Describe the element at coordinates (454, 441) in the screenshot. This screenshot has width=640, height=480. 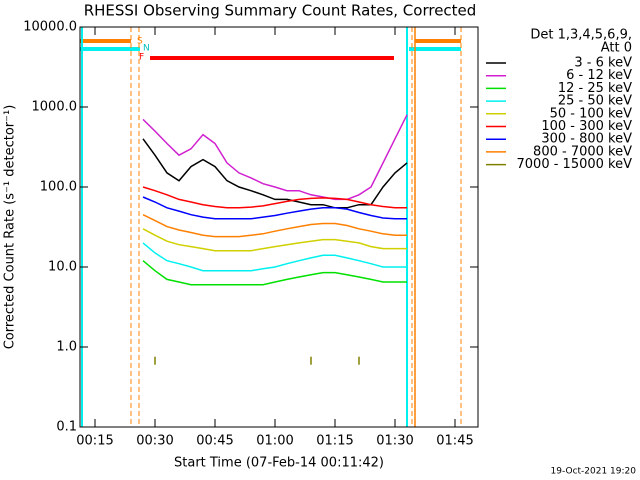
I see `x-tick-label: 01:45` at that location.